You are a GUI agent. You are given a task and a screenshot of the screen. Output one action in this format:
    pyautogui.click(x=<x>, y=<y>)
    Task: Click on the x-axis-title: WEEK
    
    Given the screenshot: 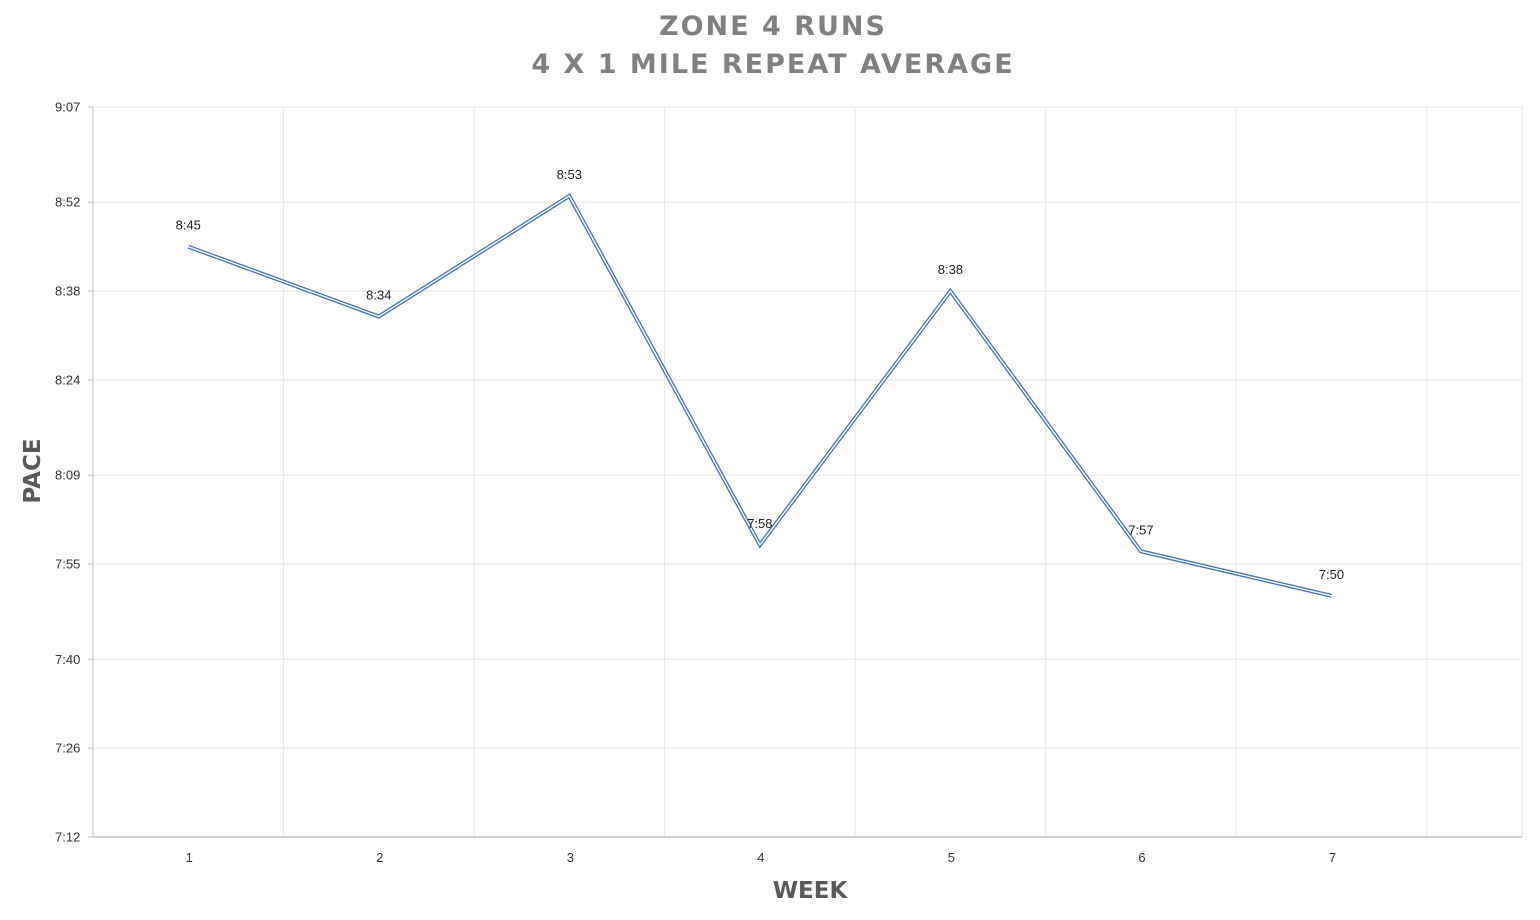 What is the action you would take?
    pyautogui.click(x=811, y=891)
    